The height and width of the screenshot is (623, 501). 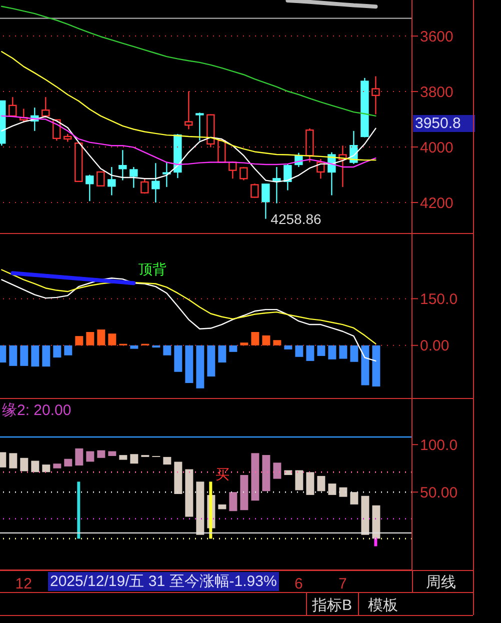 I want to click on text: 4258.86, so click(x=296, y=218).